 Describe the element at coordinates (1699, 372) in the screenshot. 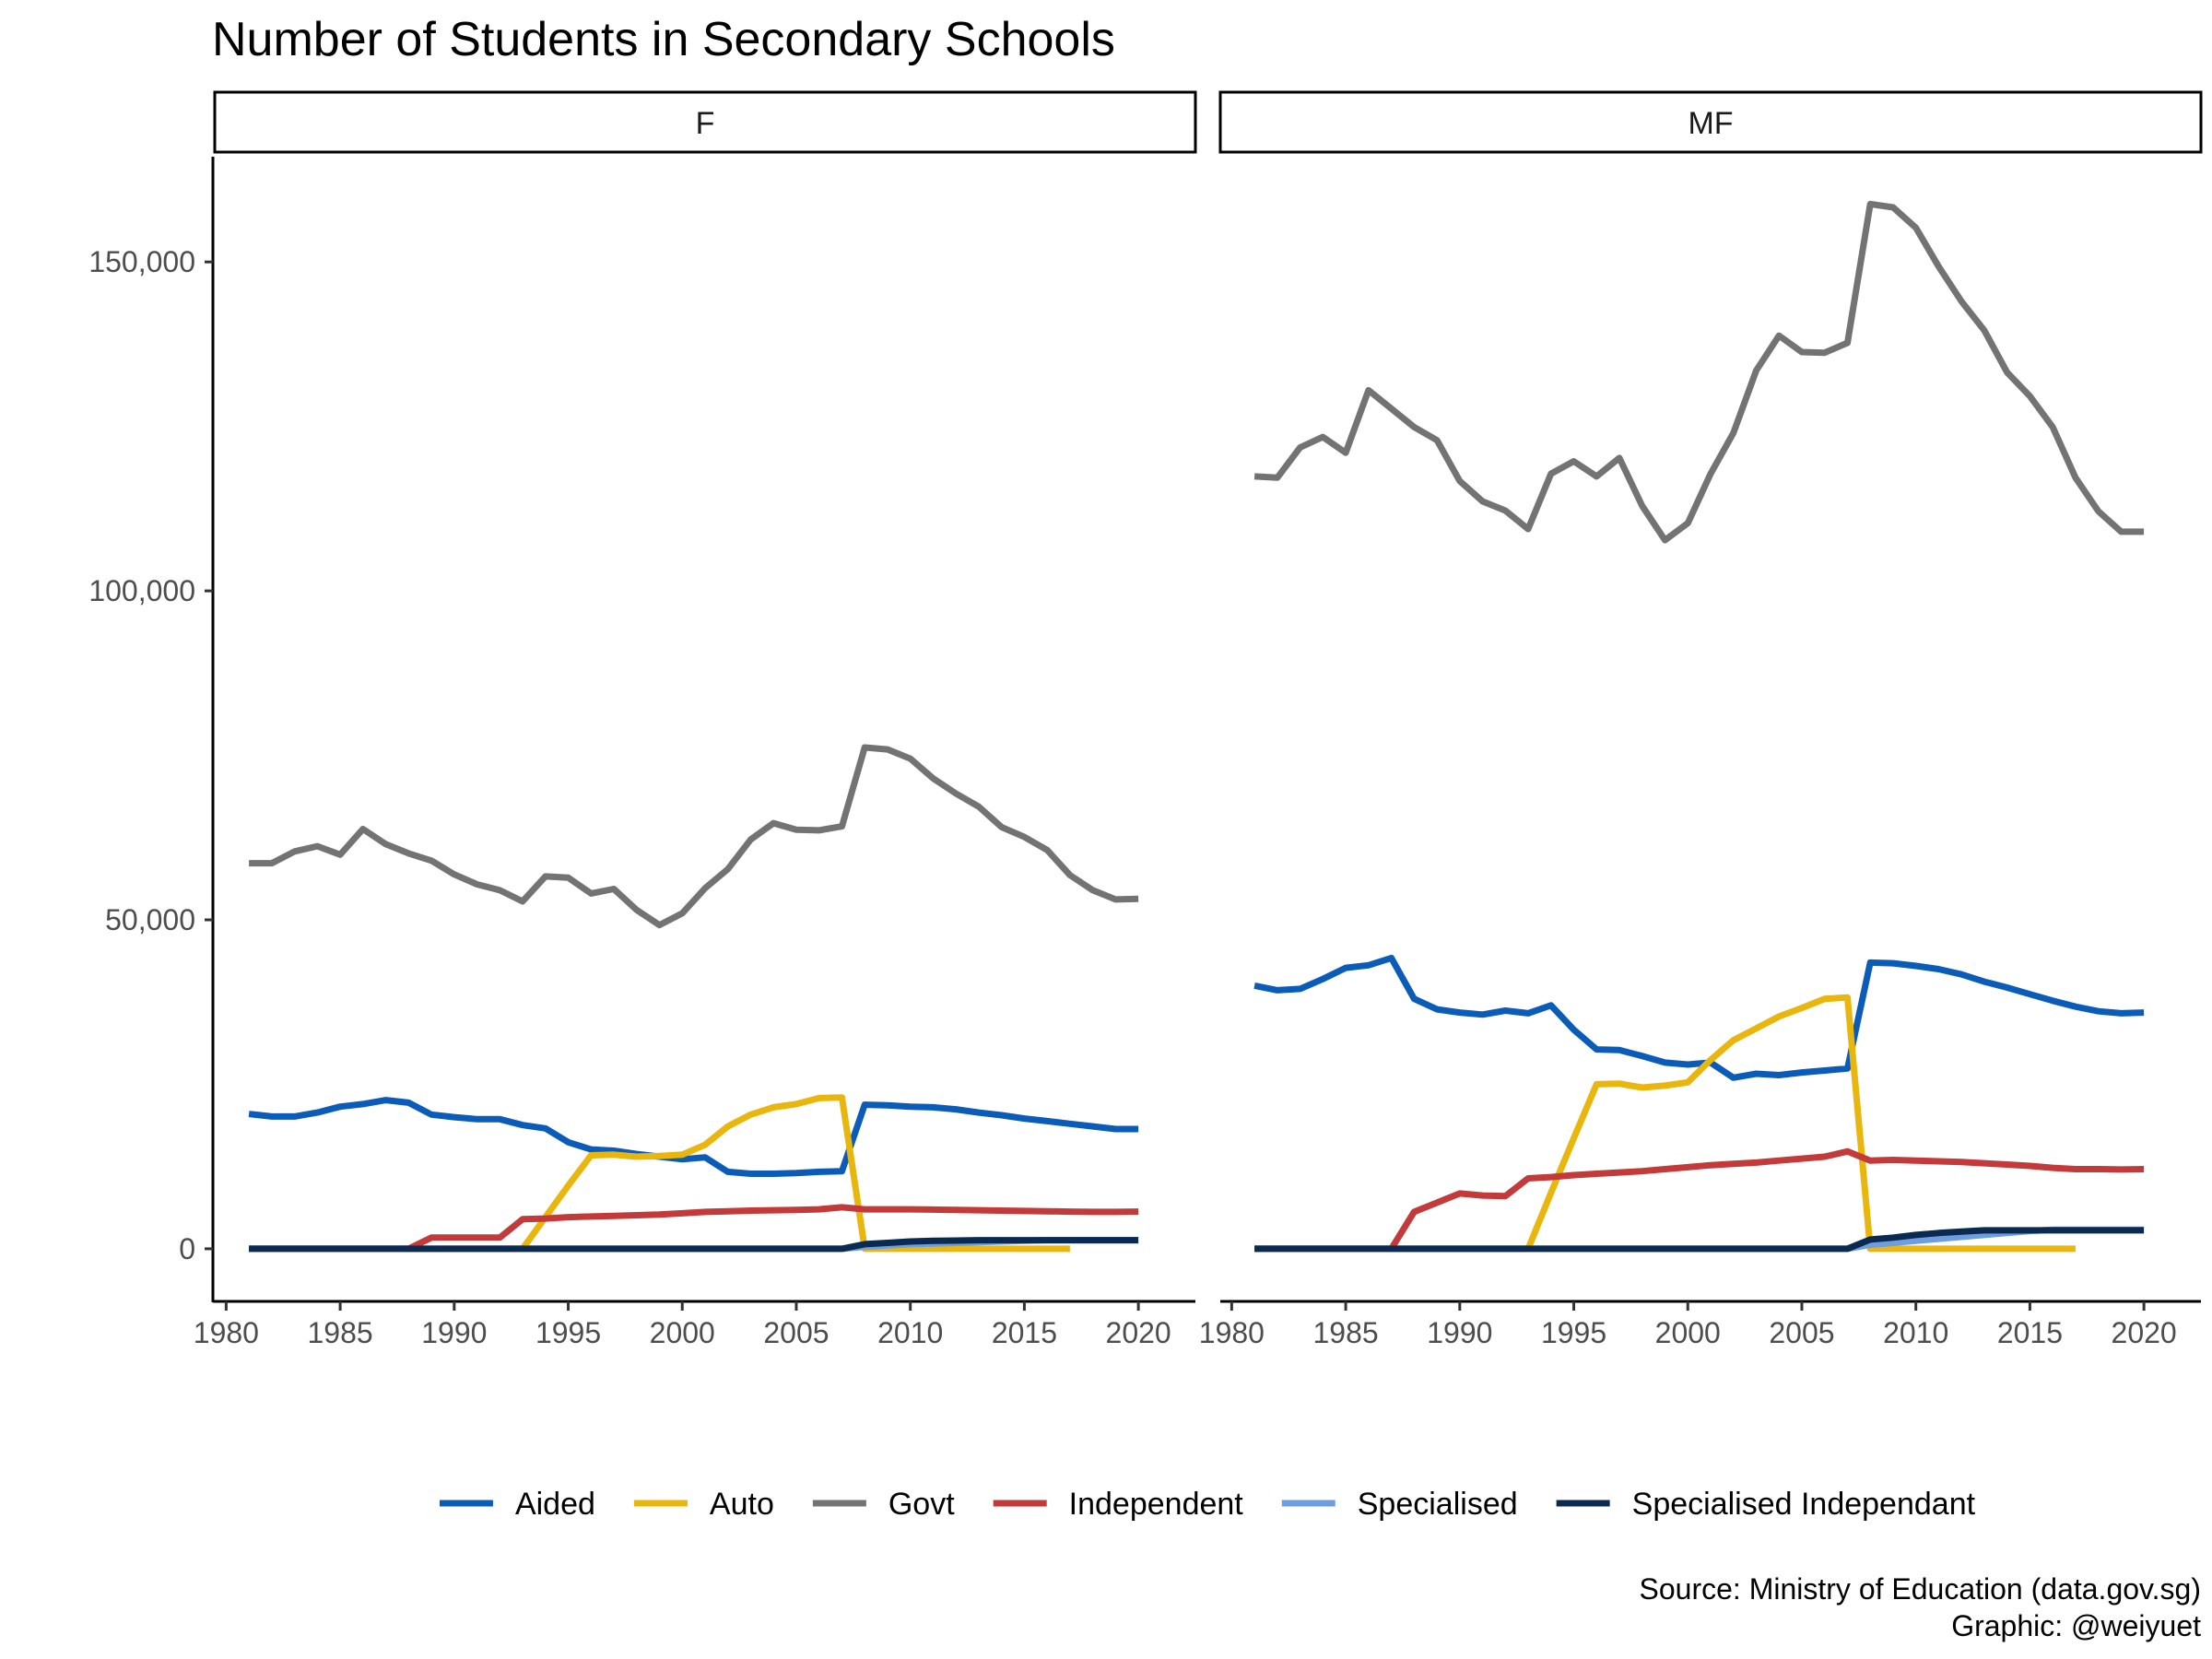

I see `series-line-govt-mf` at that location.